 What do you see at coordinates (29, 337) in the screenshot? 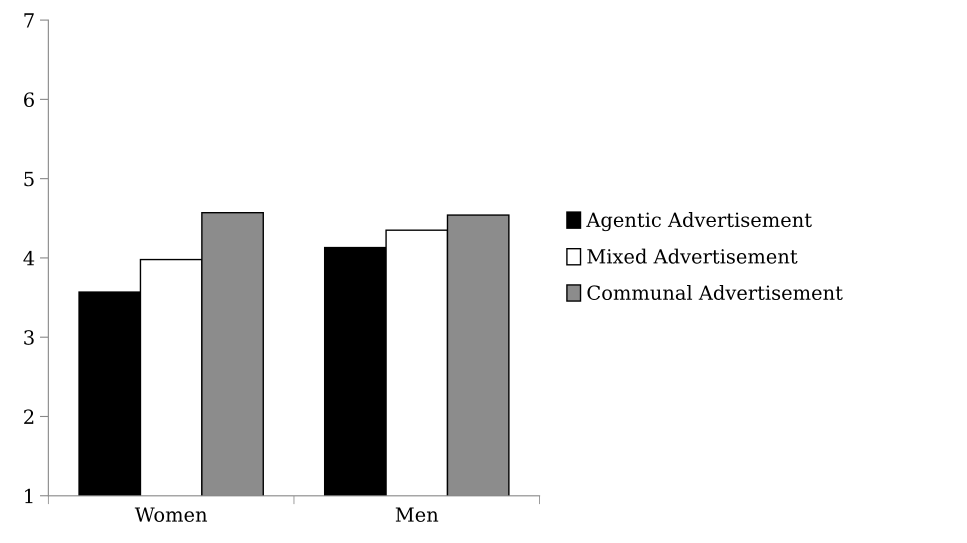
I see `y-tick-label: 3` at bounding box center [29, 337].